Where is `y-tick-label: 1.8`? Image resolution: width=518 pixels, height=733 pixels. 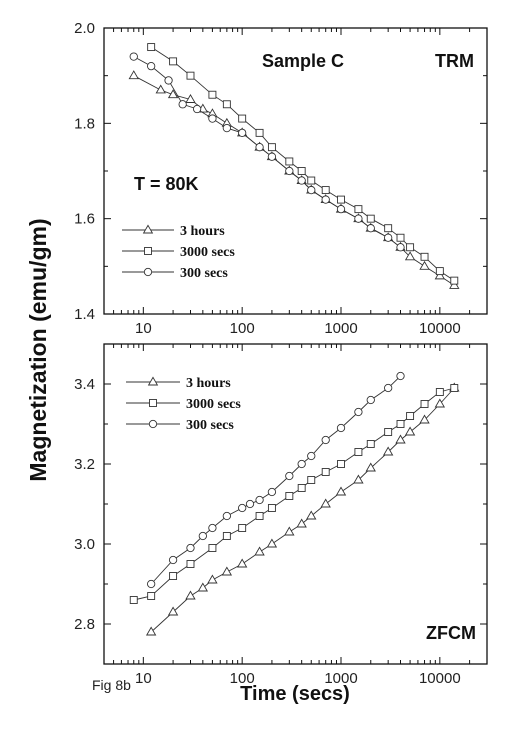
y-tick-label: 1.8 is located at coordinates (84, 123).